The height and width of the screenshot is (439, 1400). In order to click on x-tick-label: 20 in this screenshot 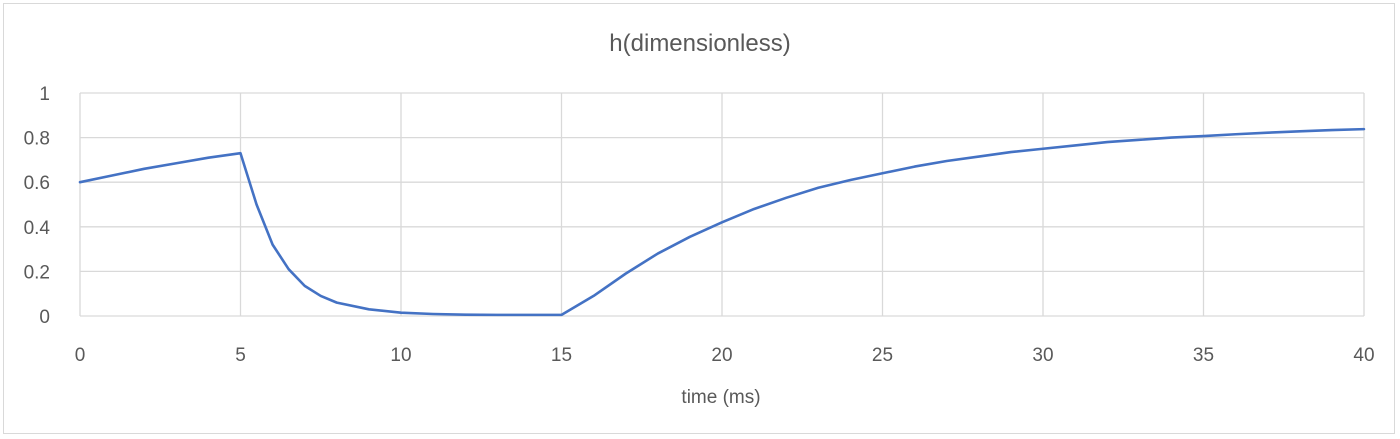, I will do `click(721, 355)`.